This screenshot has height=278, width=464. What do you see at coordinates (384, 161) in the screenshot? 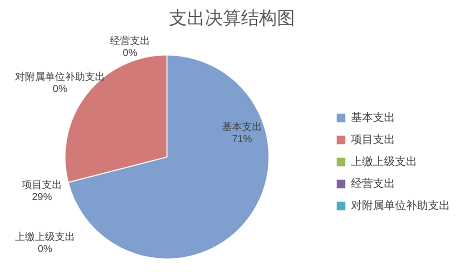
I see `legend-label: 上缴上级支出` at bounding box center [384, 161].